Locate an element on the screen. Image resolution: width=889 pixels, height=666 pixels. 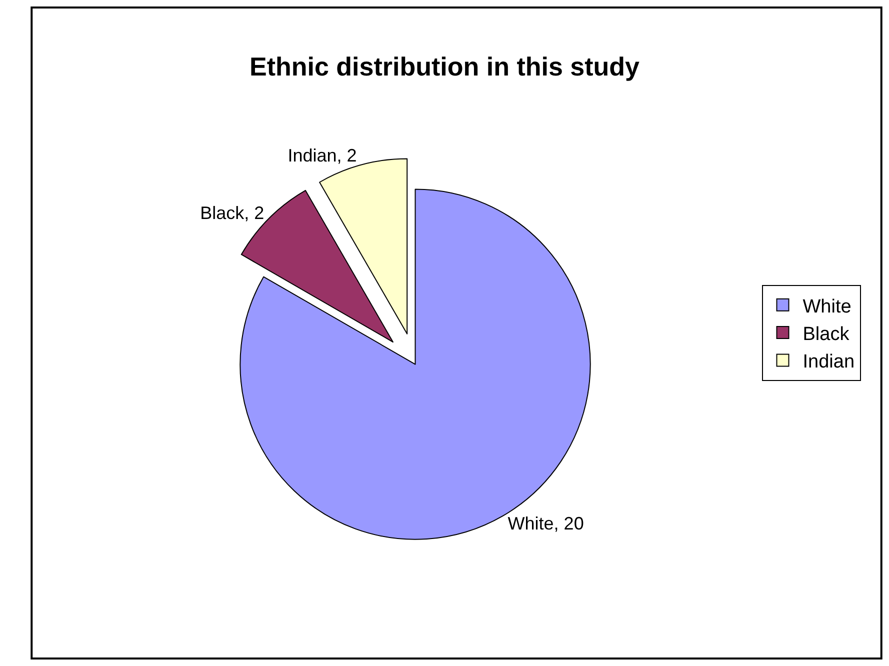
legend-label: White is located at coordinates (827, 307).